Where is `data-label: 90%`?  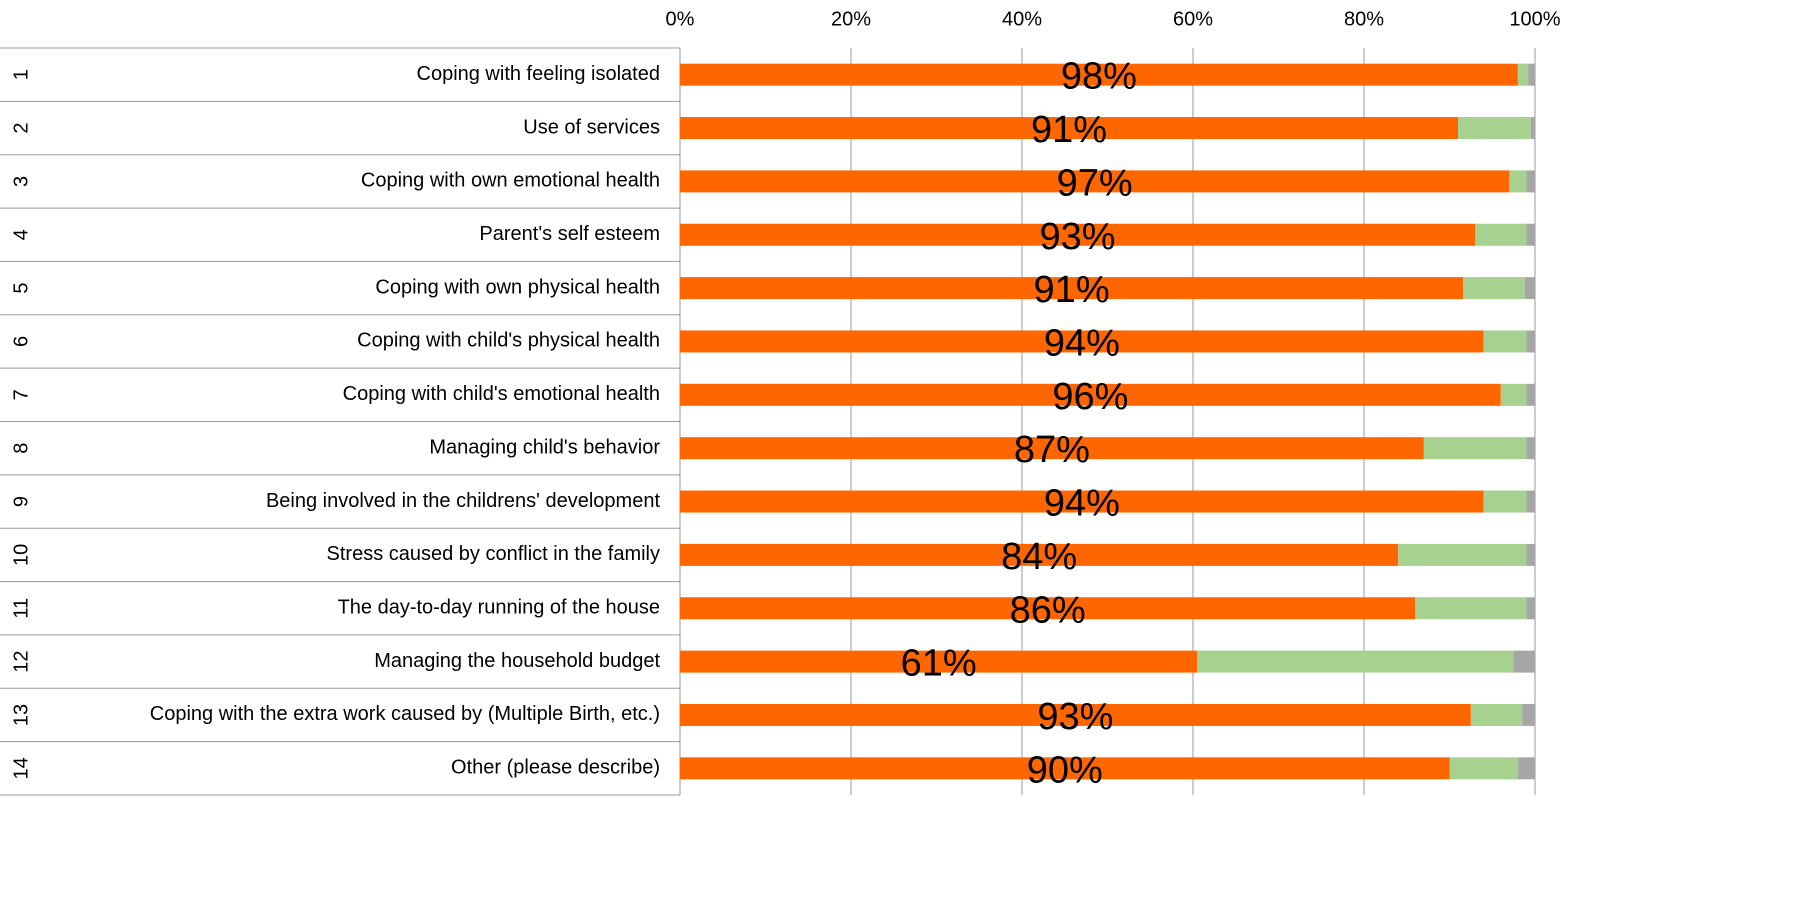 data-label: 90% is located at coordinates (1065, 770).